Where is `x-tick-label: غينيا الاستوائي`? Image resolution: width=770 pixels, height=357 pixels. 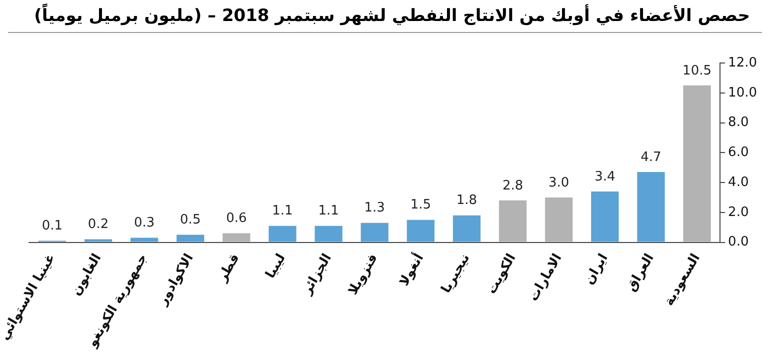
x-tick-label: غينيا الاستوائي is located at coordinates (29, 297).